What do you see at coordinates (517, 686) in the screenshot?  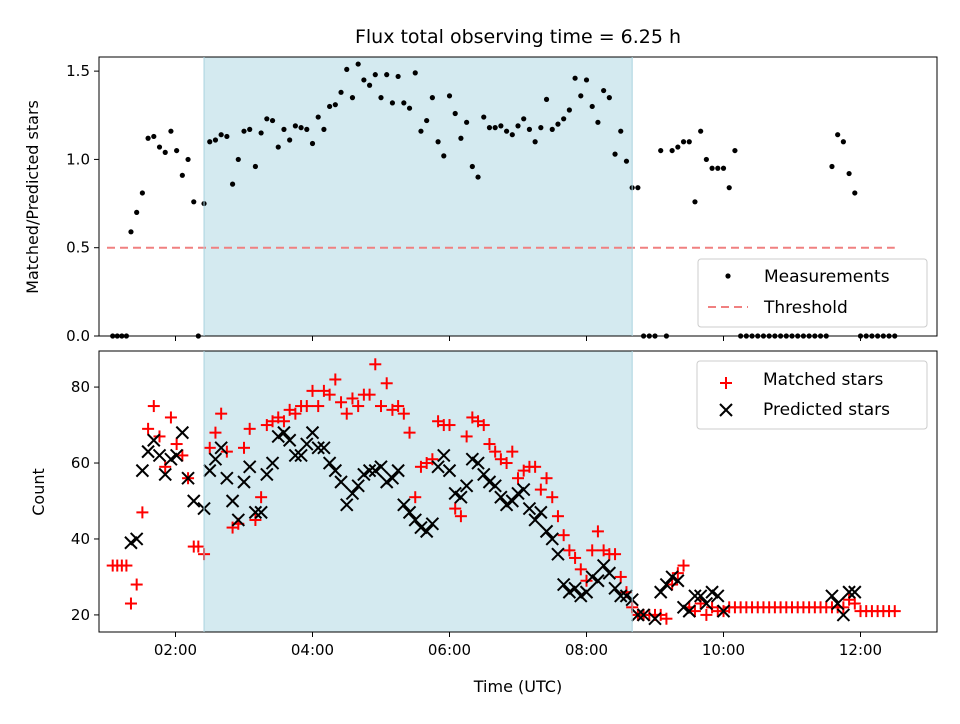 I see `x-axis-label: Time (UTC)` at bounding box center [517, 686].